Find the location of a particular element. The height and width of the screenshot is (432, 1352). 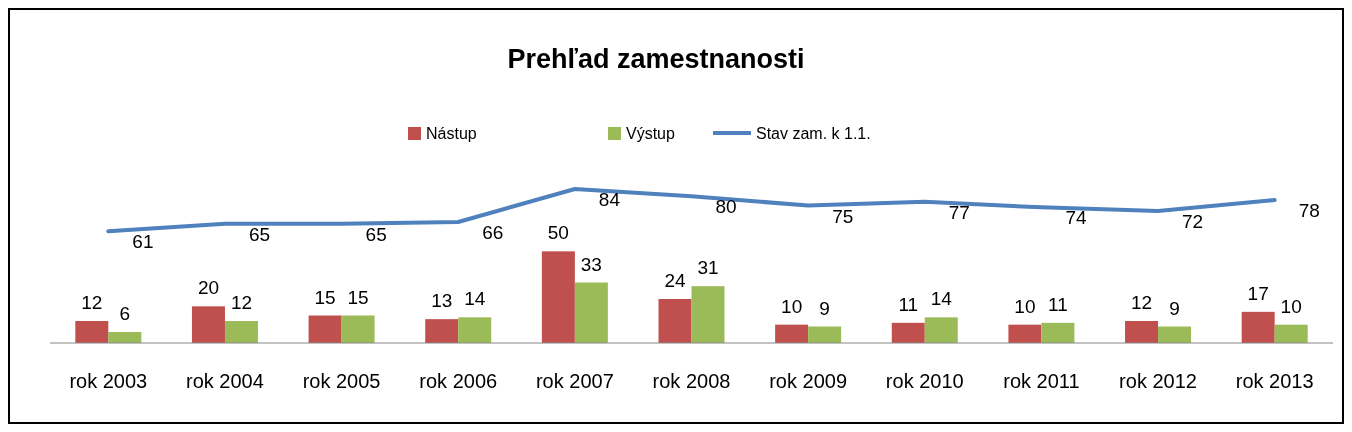

data-label: 74 is located at coordinates (1076, 218).